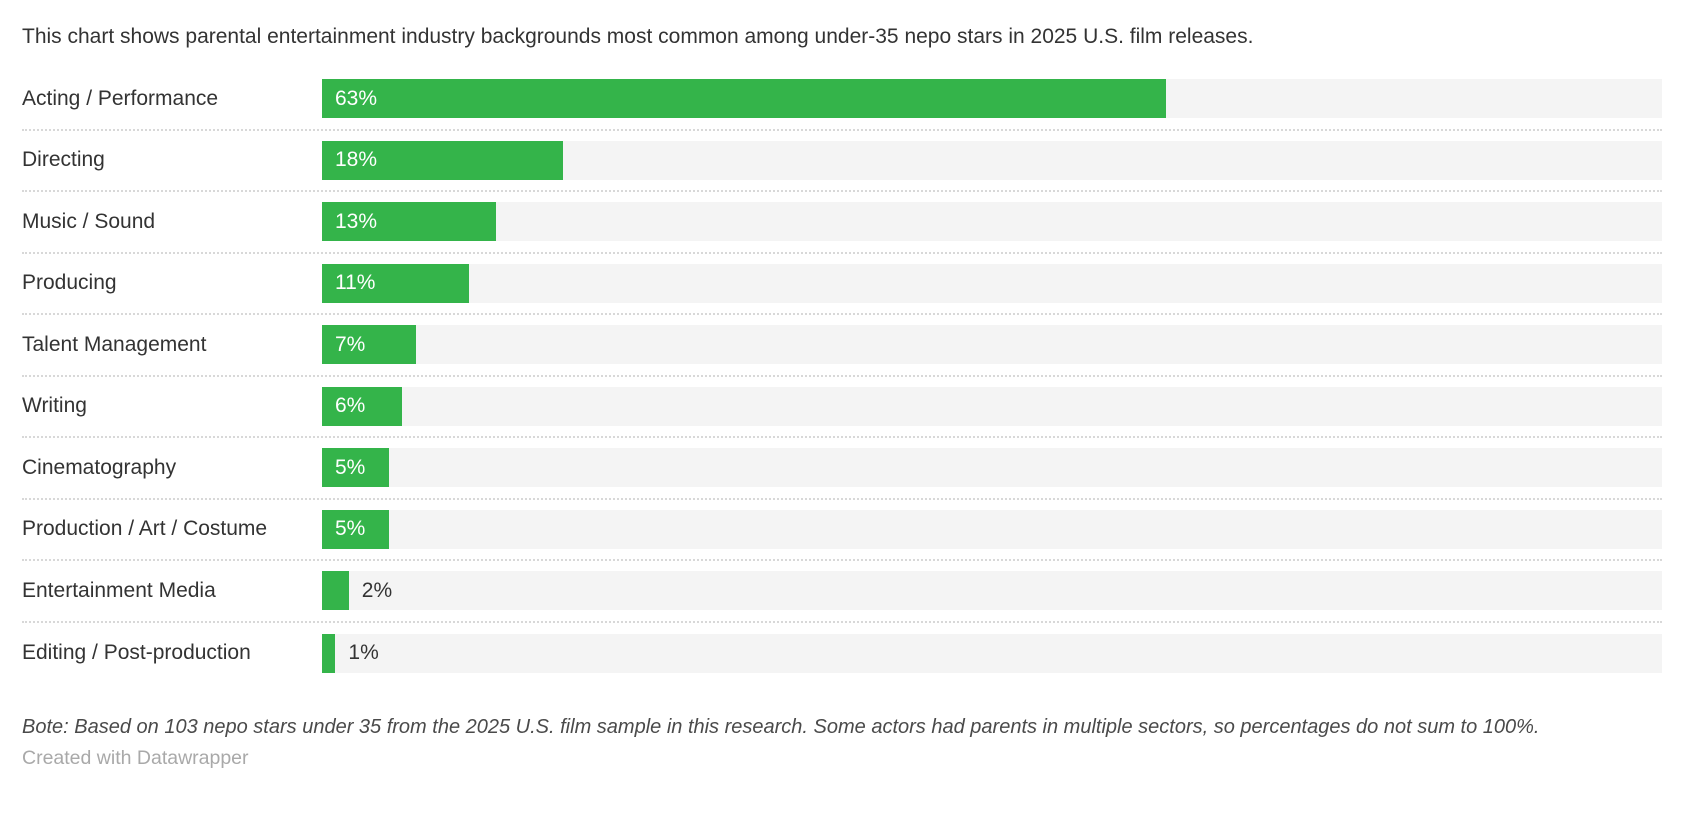 The width and height of the screenshot is (1684, 816). I want to click on bar-value-label: 18%, so click(356, 160).